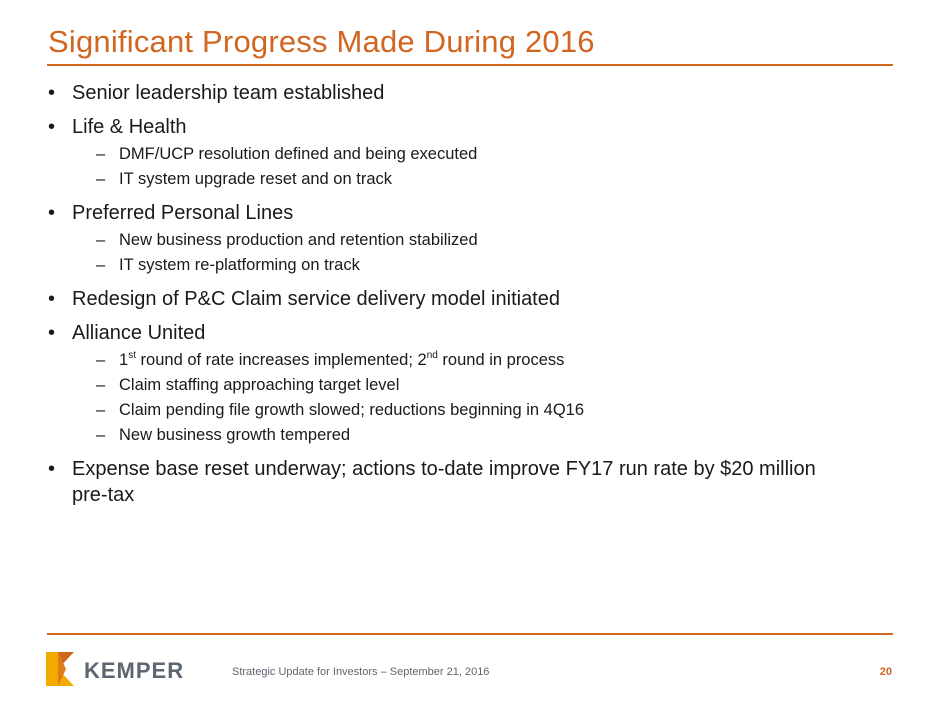 Image resolution: width=940 pixels, height=705 pixels. I want to click on bullet-text: Life & Health, so click(129, 127).